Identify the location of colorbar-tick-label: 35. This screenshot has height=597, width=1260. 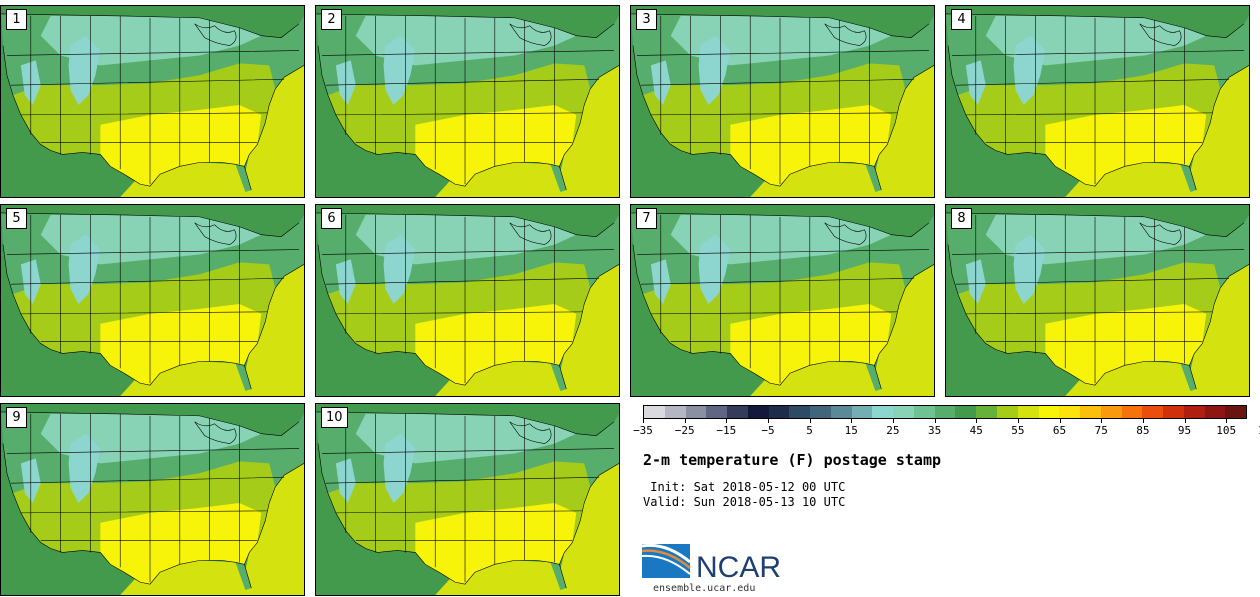
(934, 430).